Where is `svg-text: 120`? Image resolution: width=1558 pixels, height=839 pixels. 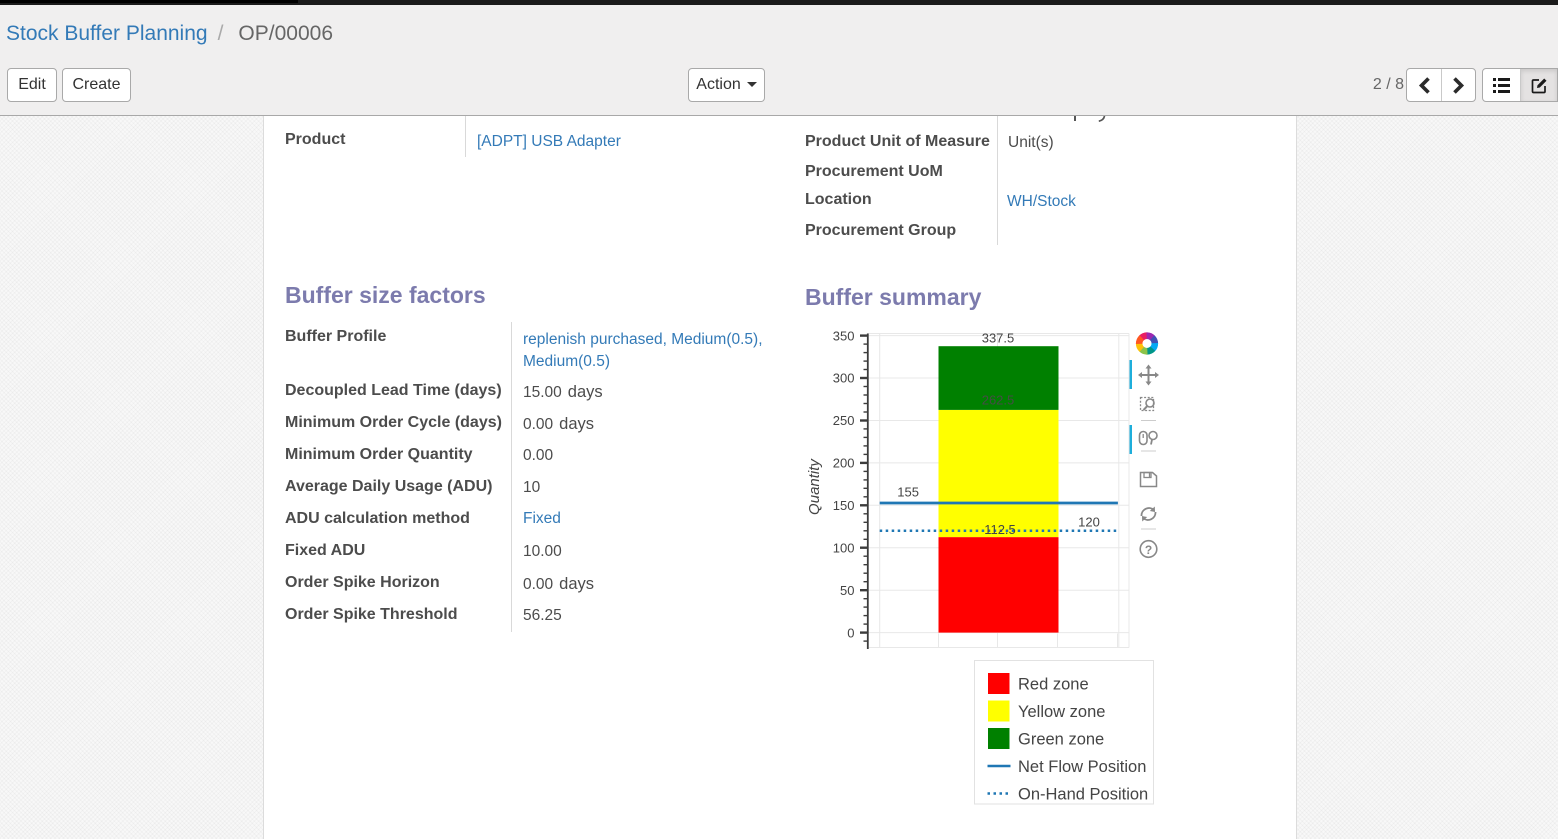
svg-text: 120 is located at coordinates (1089, 522).